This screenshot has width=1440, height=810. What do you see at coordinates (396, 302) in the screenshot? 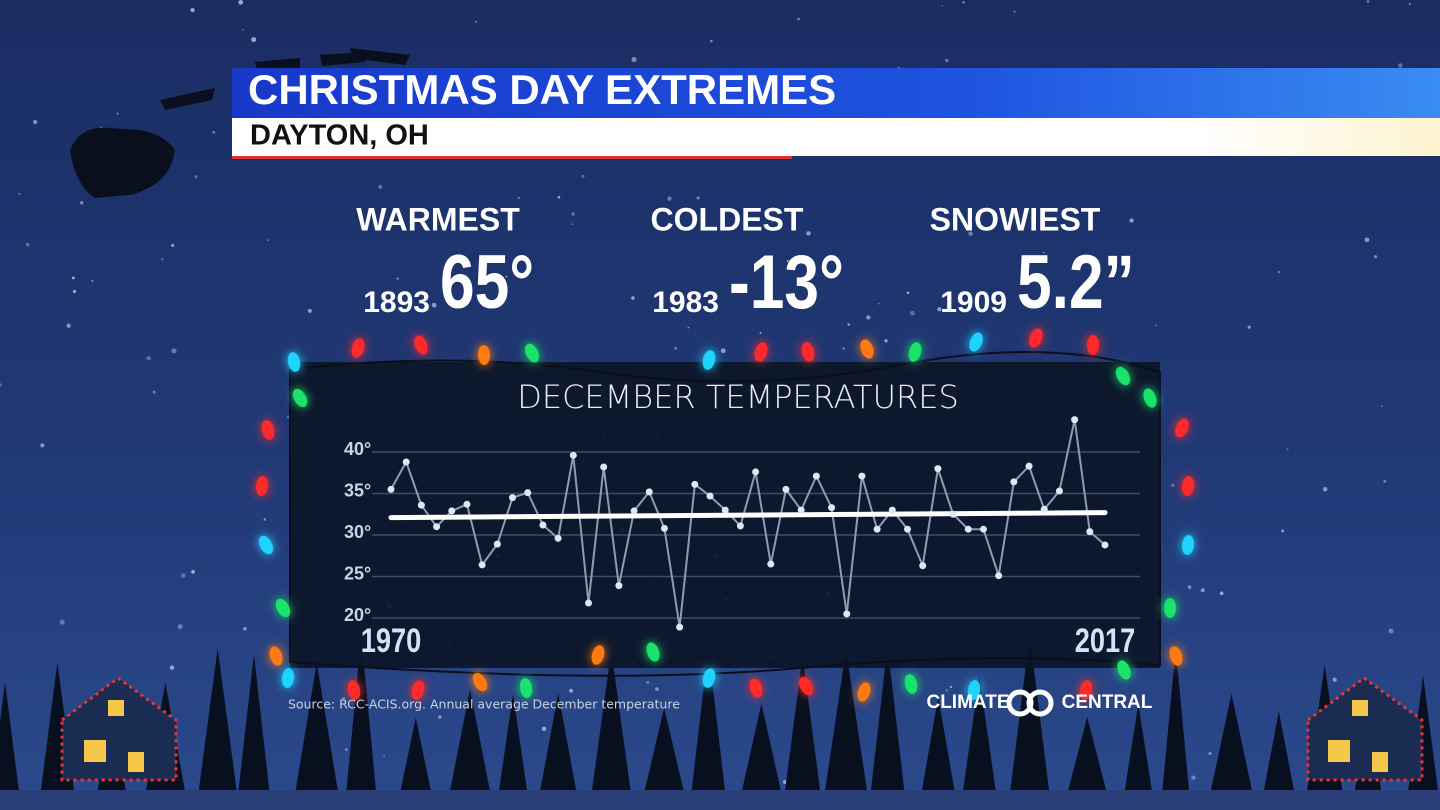
I see `stat-year: 1893` at bounding box center [396, 302].